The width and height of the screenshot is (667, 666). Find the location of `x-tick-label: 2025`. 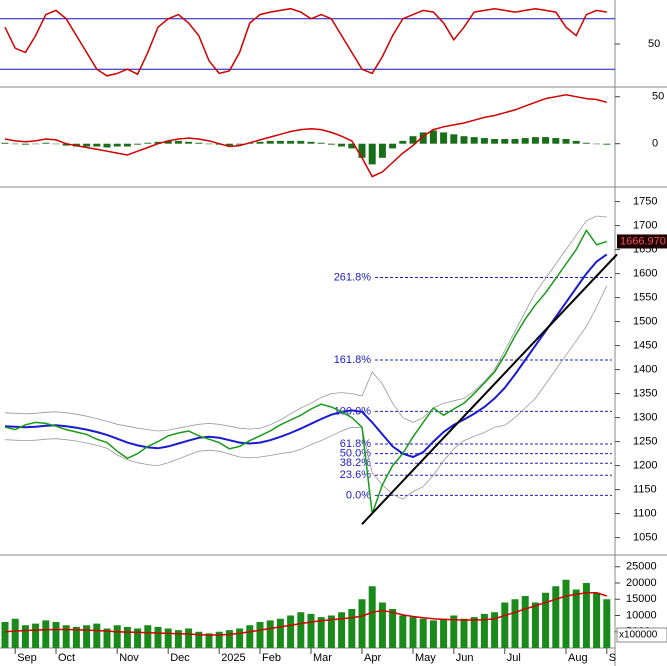

x-tick-label: 2025 is located at coordinates (233, 658).